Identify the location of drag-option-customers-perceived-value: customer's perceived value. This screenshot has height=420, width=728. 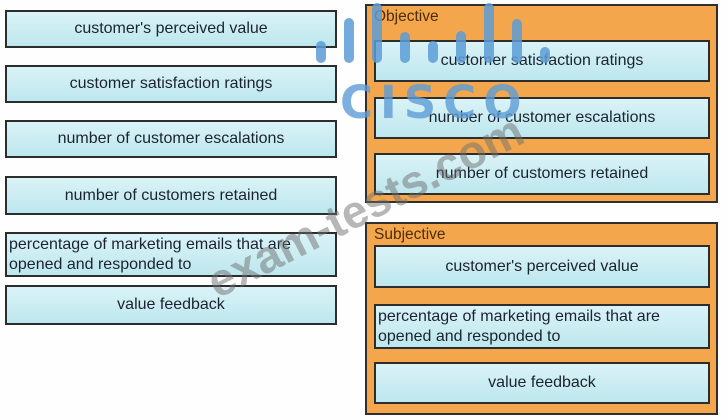
(171, 29).